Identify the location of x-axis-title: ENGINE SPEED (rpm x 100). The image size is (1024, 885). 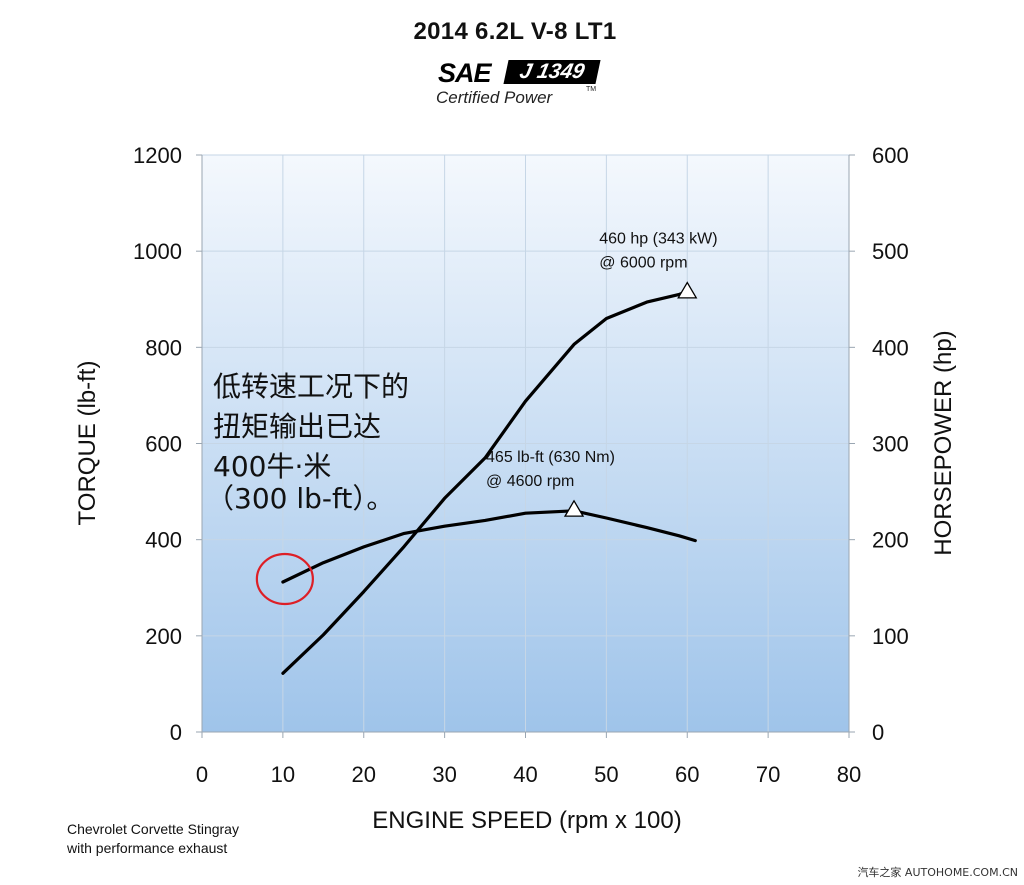
(526, 820).